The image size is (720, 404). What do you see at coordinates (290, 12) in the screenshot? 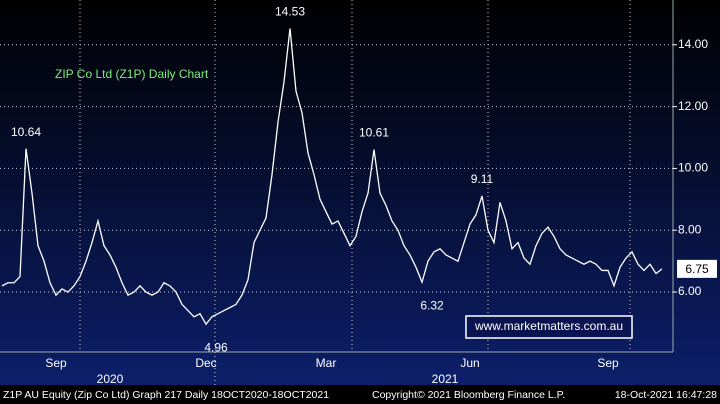
I see `annotation: 14.53` at bounding box center [290, 12].